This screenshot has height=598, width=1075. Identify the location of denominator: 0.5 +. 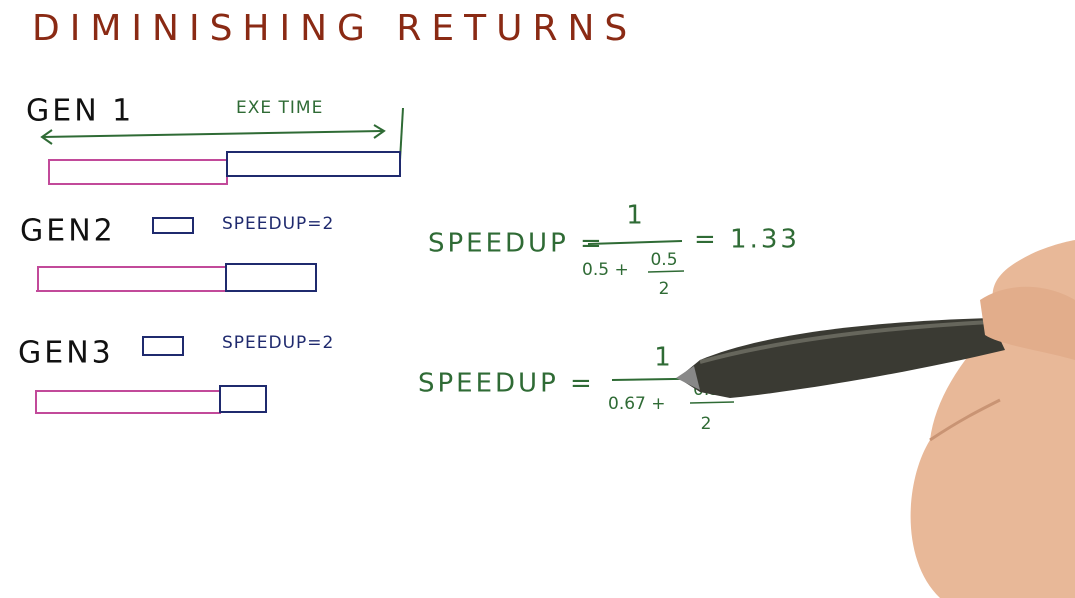
(605, 270).